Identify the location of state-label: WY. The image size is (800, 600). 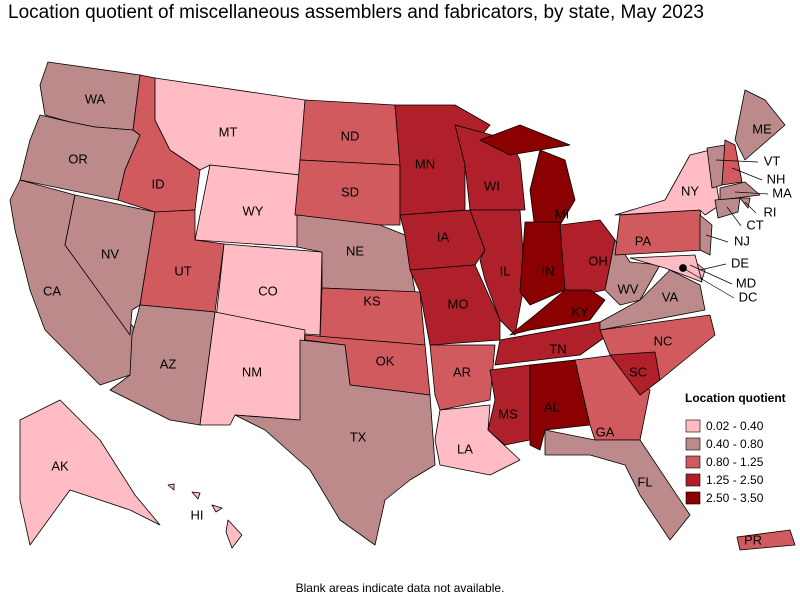
(253, 210).